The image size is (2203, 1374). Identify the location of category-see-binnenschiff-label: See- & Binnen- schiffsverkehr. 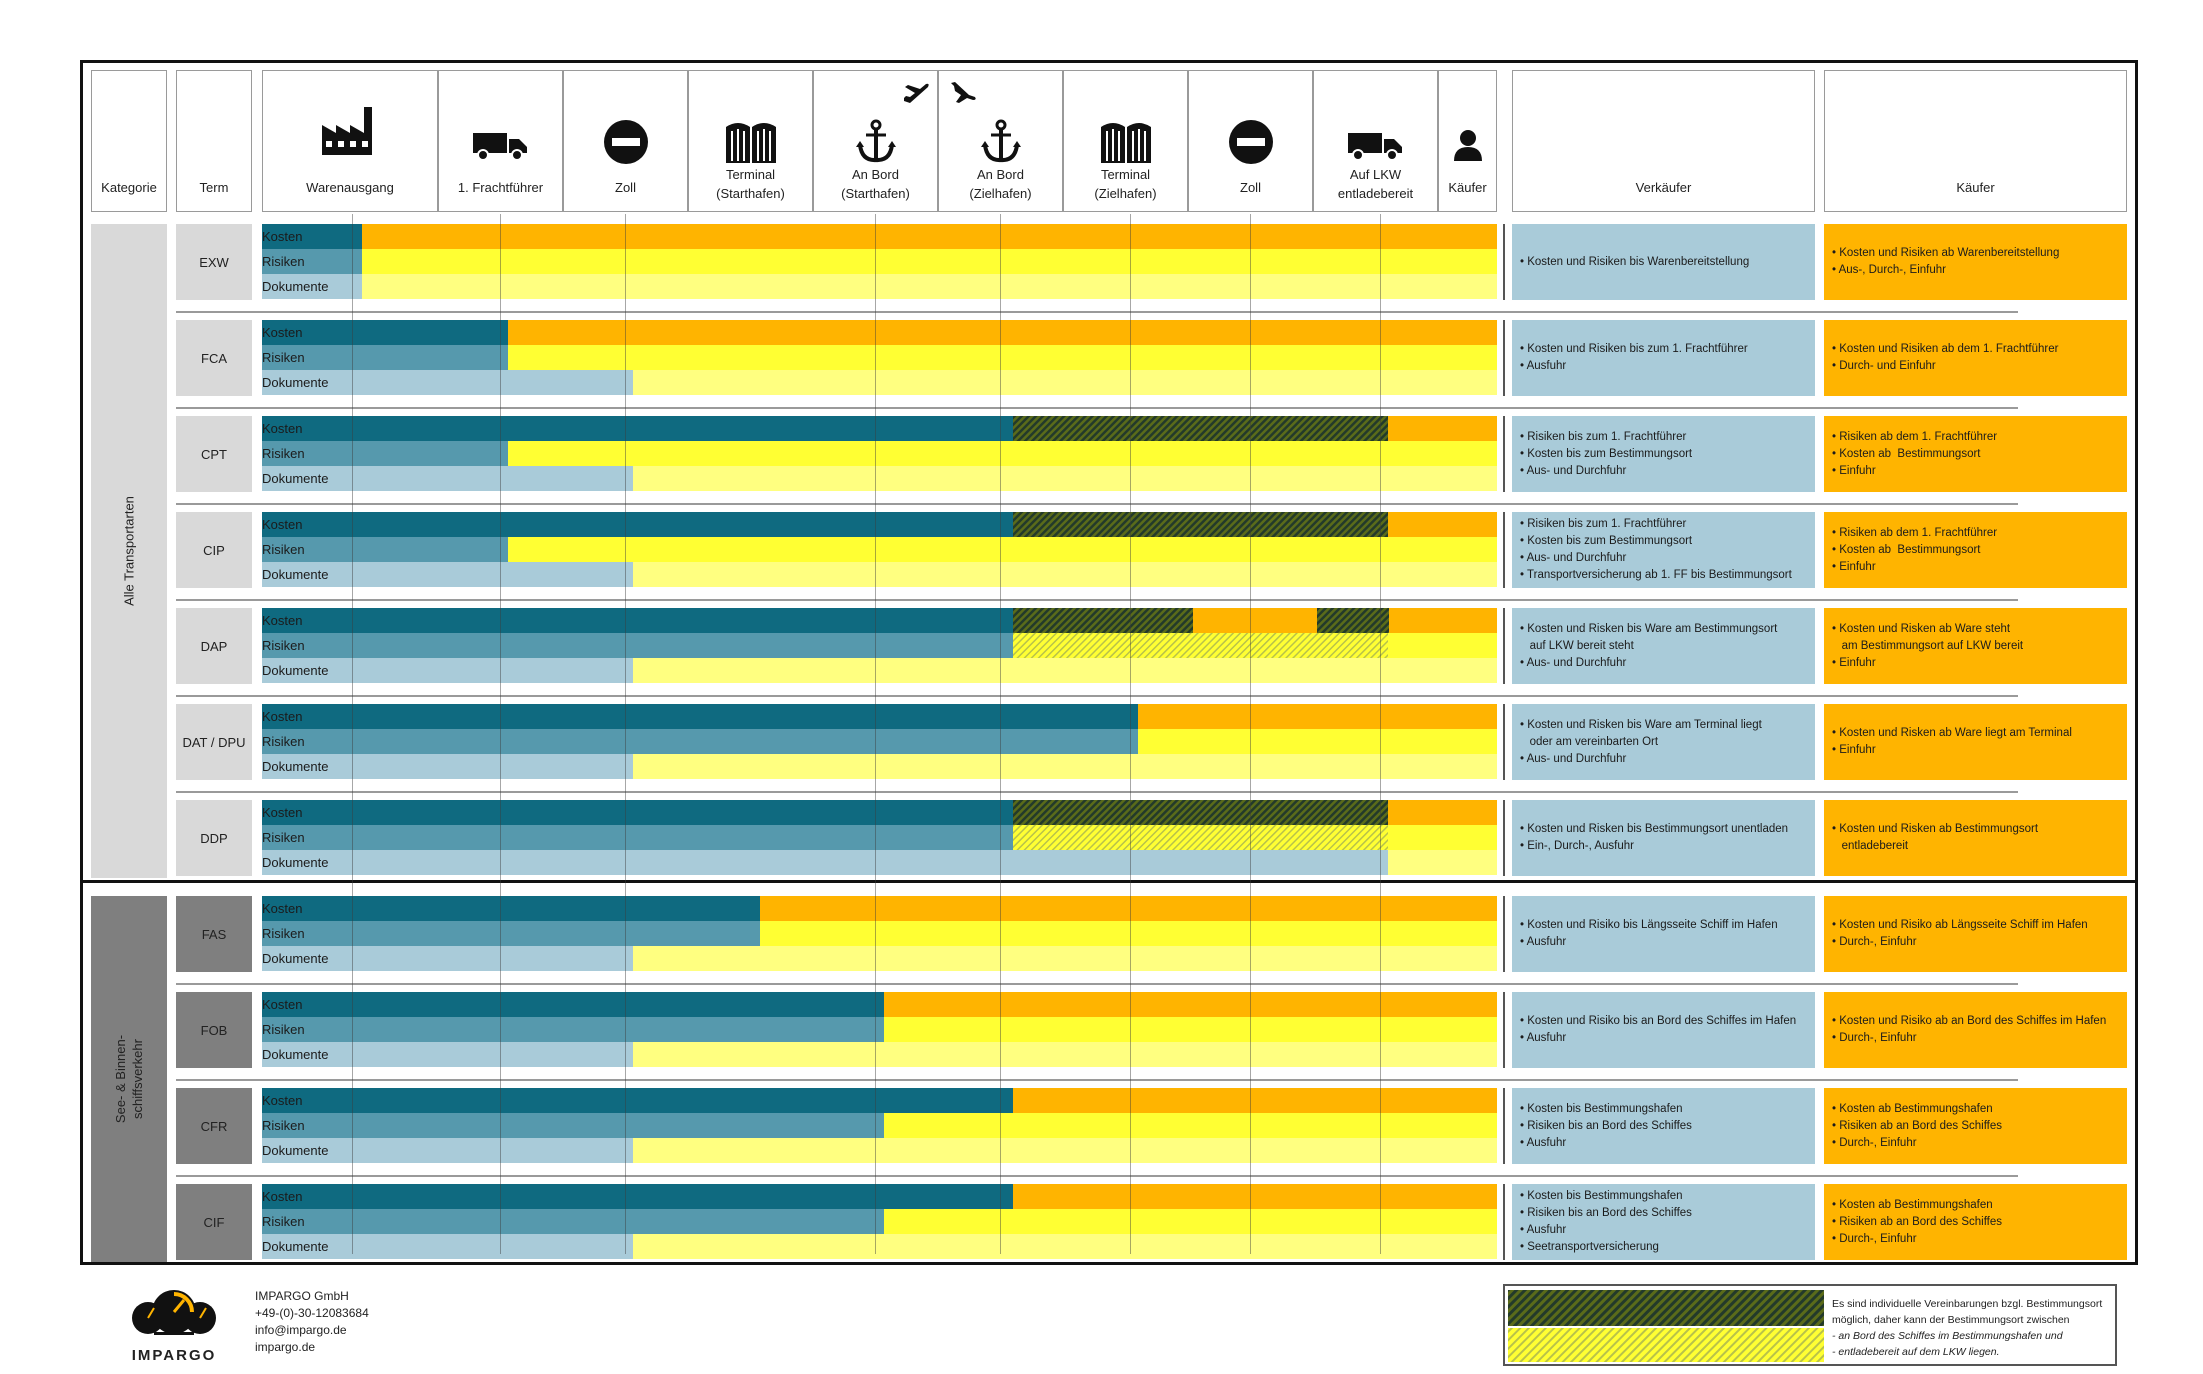
(129, 1079).